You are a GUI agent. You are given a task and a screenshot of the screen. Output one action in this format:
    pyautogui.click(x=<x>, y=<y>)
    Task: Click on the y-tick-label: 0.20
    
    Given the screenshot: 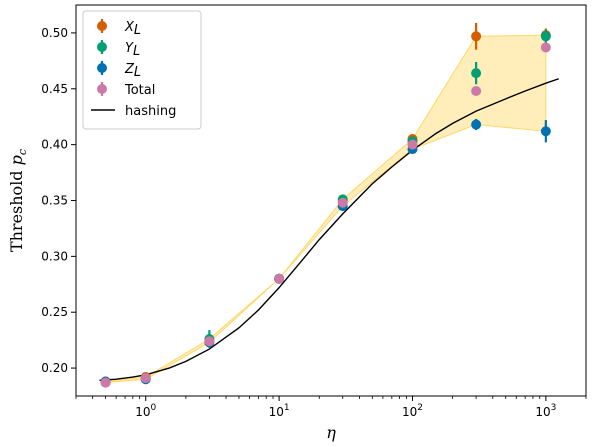 What is the action you would take?
    pyautogui.click(x=54, y=368)
    